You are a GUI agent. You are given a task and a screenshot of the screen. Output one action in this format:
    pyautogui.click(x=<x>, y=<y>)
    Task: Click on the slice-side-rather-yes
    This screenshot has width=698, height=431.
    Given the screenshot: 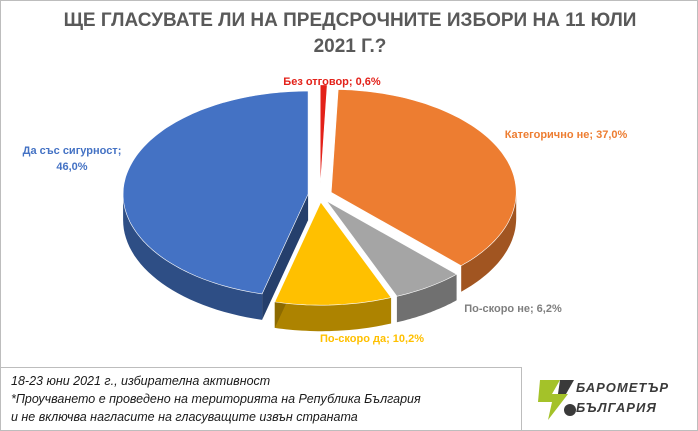 What is the action you would take?
    pyautogui.click(x=333, y=314)
    